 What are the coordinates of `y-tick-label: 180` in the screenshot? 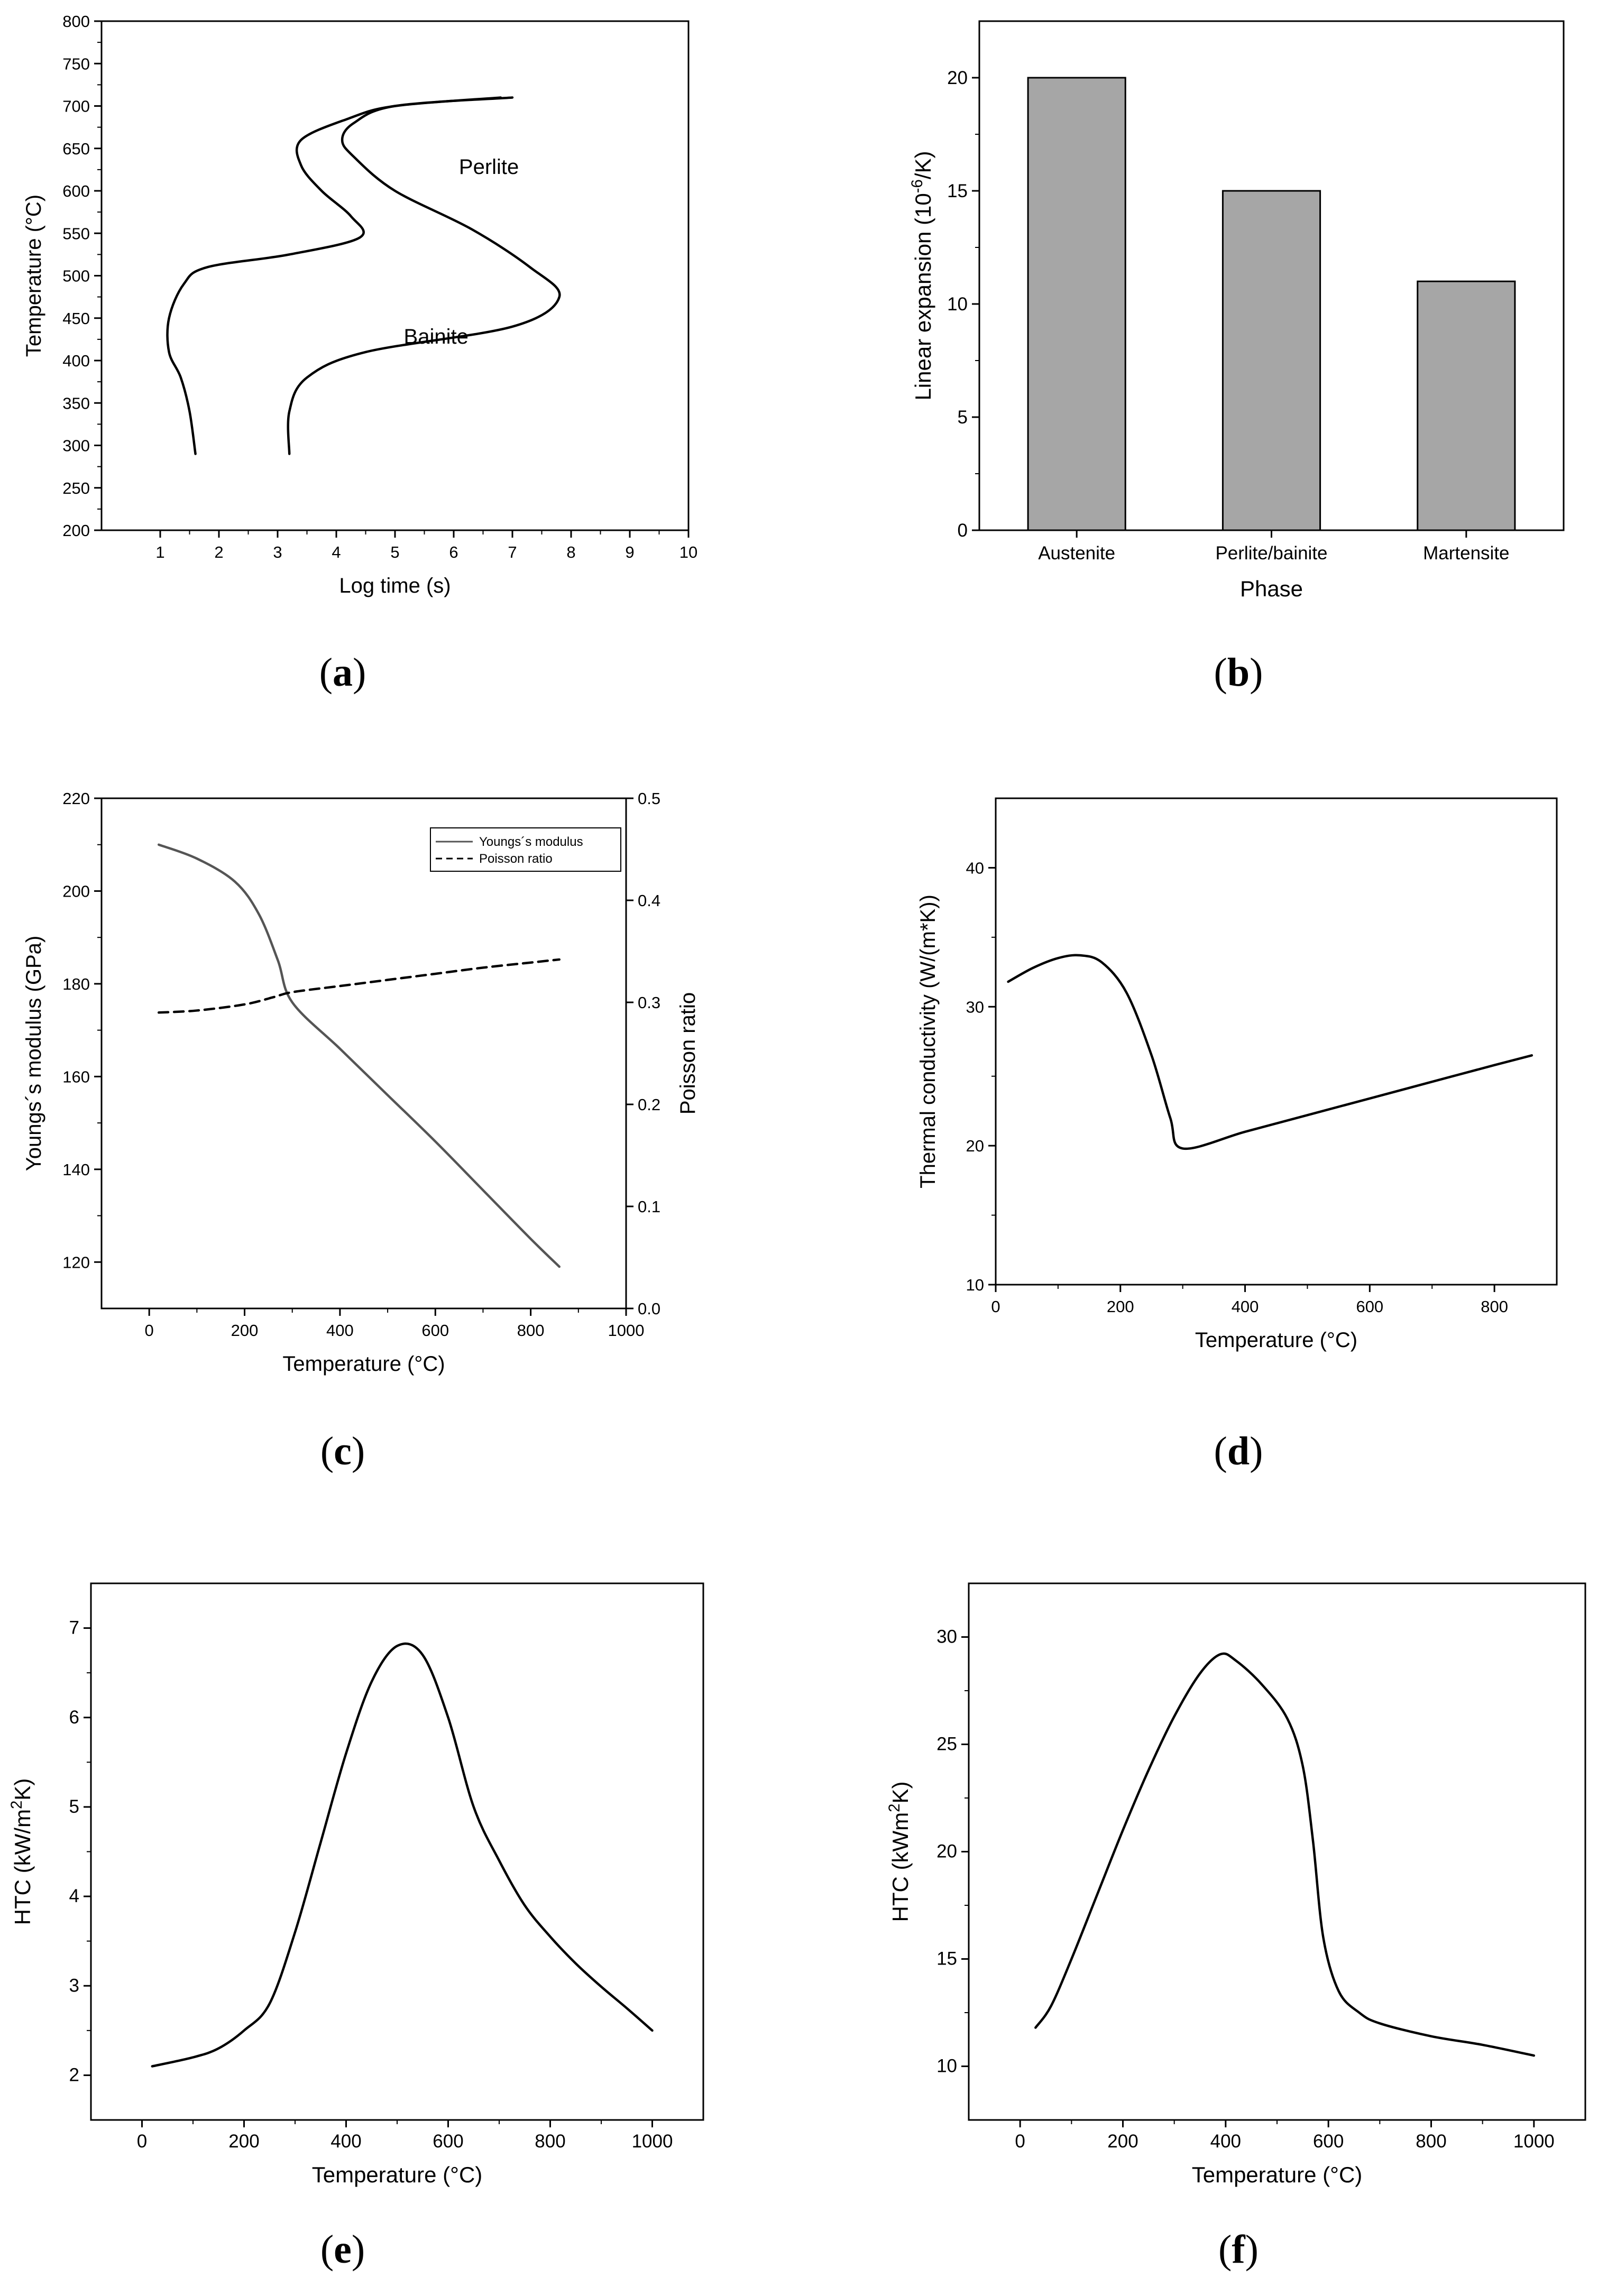 It's located at (76, 984).